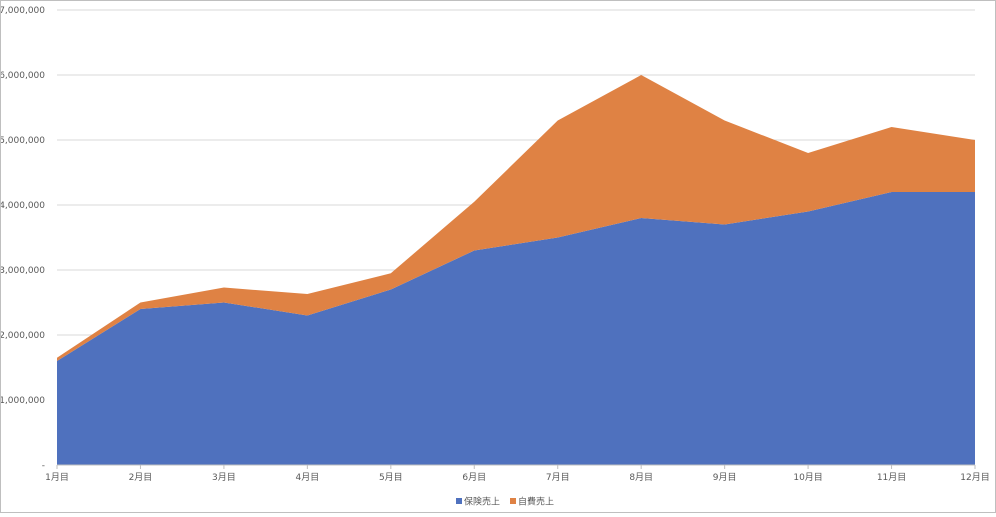 The width and height of the screenshot is (996, 517). I want to click on y-tick-label: 7,000,000, so click(23, 11).